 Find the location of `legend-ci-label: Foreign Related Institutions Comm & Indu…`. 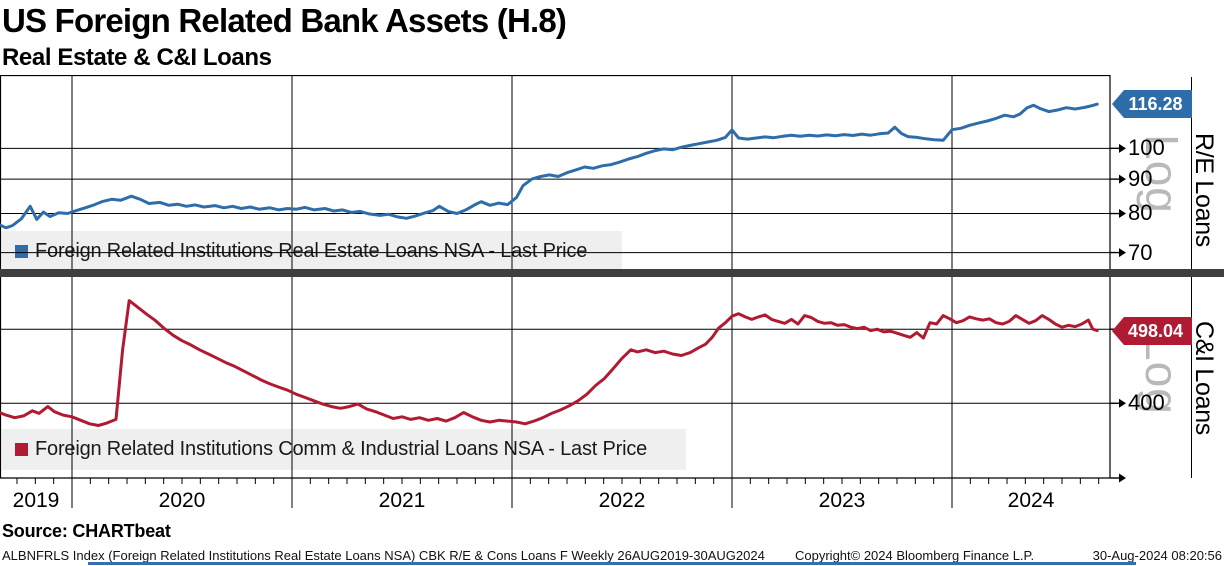

legend-ci-label: Foreign Related Institutions Comm & Indu… is located at coordinates (341, 449).